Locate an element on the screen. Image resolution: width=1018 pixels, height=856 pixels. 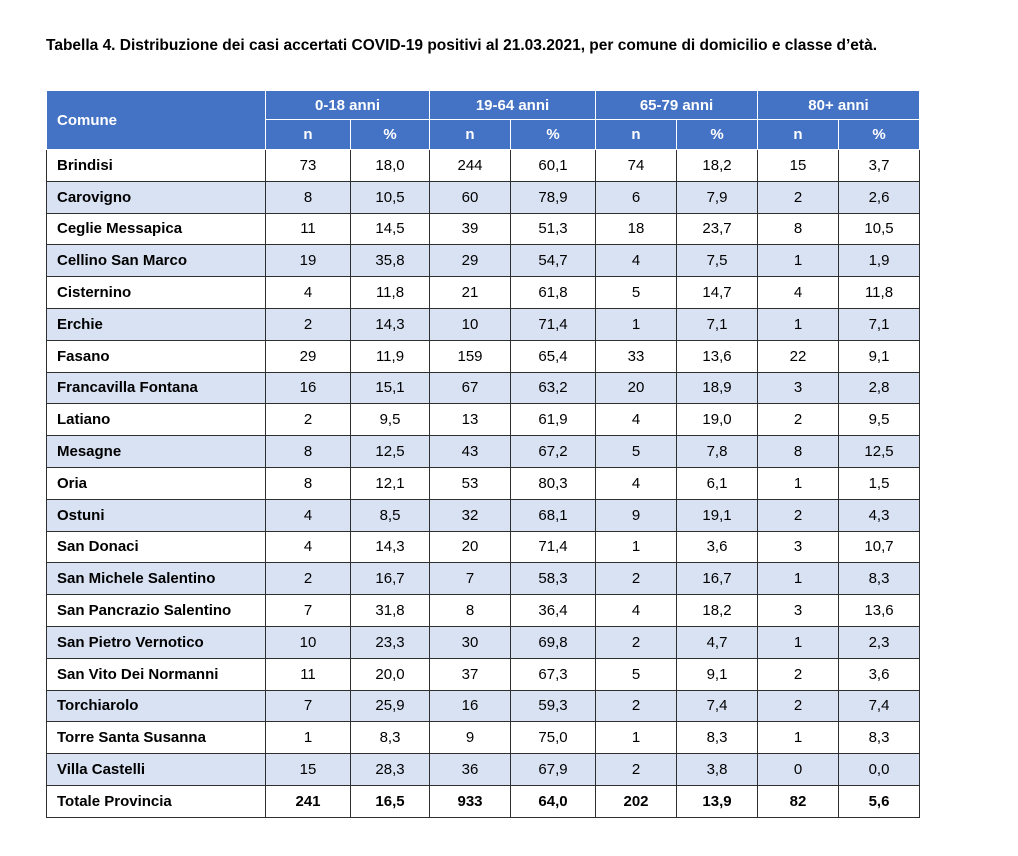
header-group-65-79: 65-79 anni is located at coordinates (676, 105).